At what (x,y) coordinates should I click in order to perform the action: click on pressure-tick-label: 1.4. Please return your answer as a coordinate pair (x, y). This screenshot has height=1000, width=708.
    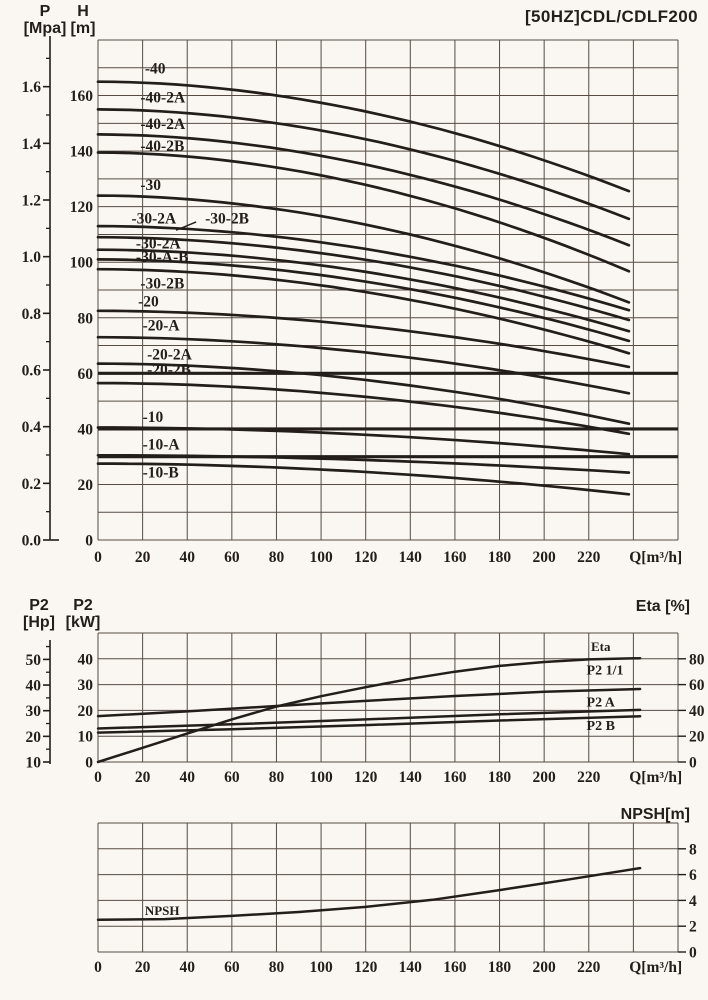
    Looking at the image, I should click on (32, 144).